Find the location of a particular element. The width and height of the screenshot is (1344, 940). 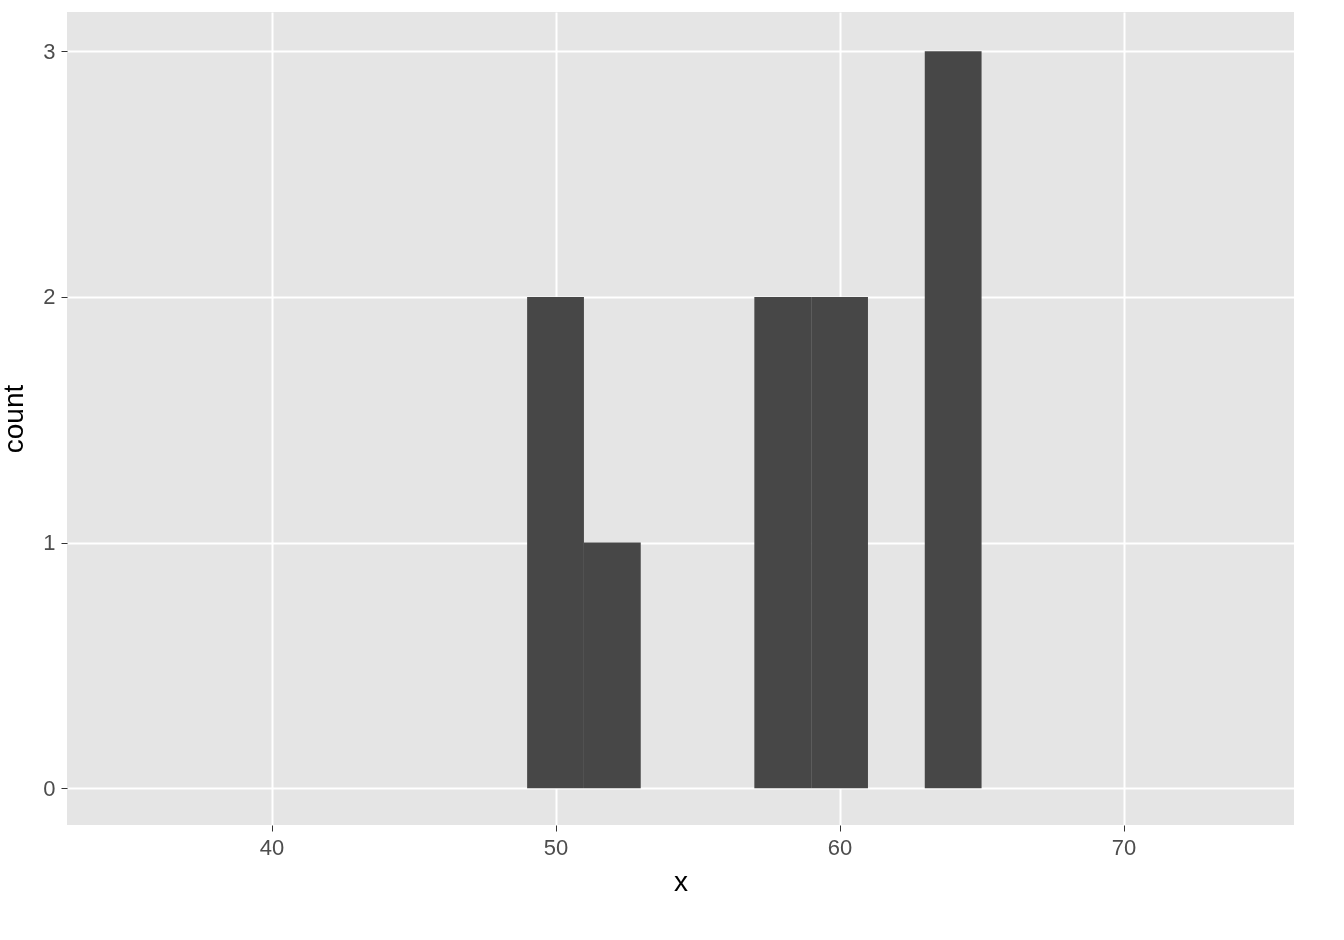

y-tick-label: 2 is located at coordinates (49, 297).